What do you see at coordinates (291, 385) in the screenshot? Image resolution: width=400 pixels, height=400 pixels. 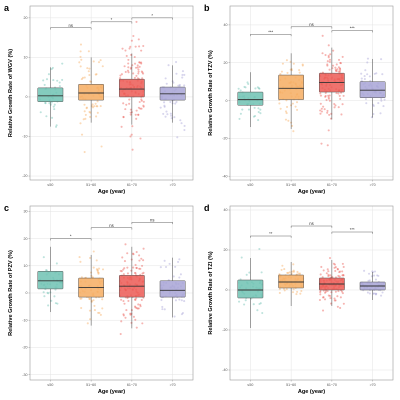 I see `x-tick-label: 51~60` at bounding box center [291, 385].